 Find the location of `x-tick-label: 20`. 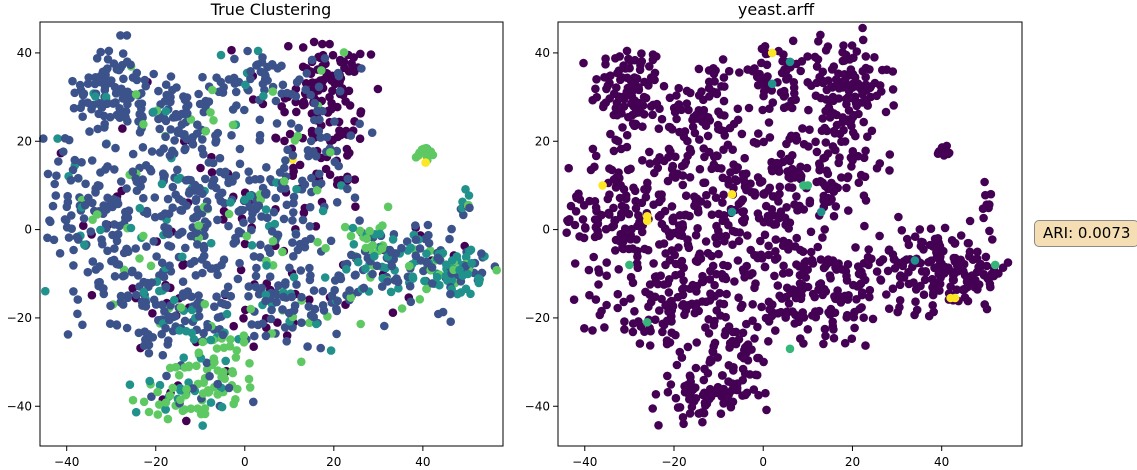

x-tick-label: 20 is located at coordinates (333, 462).